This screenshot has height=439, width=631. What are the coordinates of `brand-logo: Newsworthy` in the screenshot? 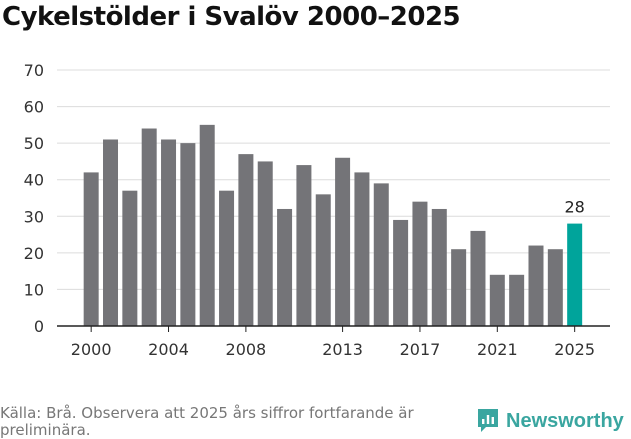 It's located at (550, 421).